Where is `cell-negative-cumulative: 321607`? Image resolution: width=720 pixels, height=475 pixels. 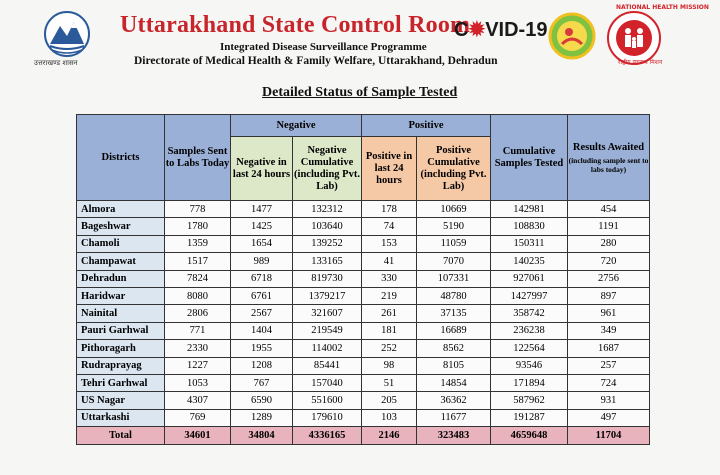
cell-negative-cumulative: 321607 is located at coordinates (327, 313).